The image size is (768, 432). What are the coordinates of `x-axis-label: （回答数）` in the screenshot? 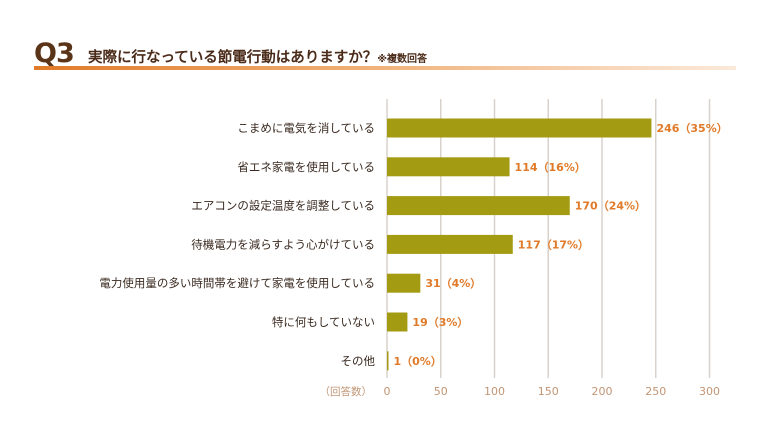 It's located at (346, 391).